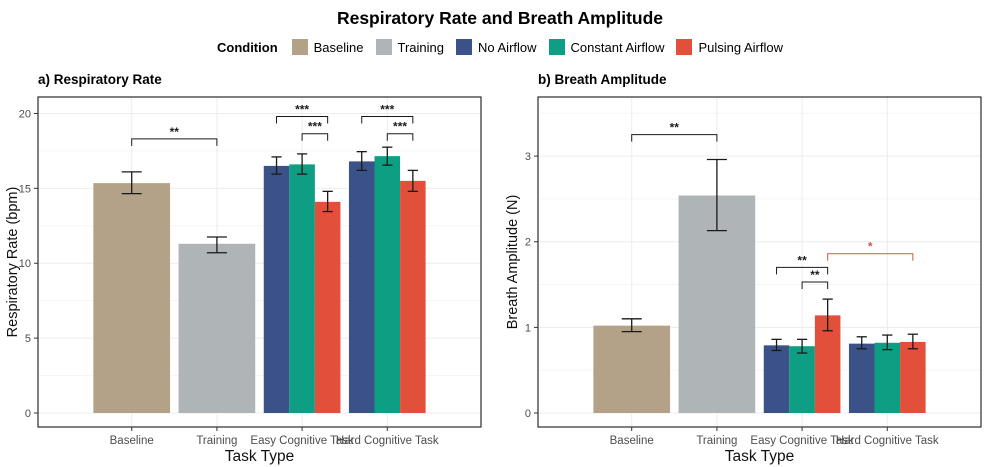 This screenshot has width=1000, height=467. What do you see at coordinates (13, 262) in the screenshot?
I see `svg-text: Respiratory Rate (bpm)` at bounding box center [13, 262].